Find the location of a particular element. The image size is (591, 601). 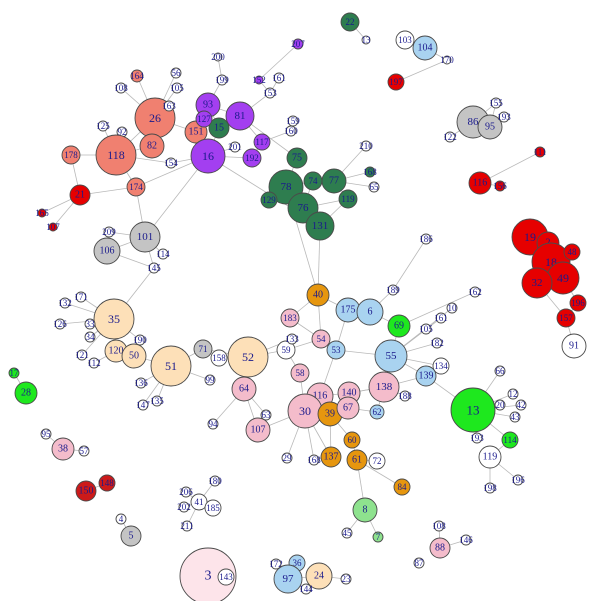

node-label: 188 is located at coordinates (405, 396).